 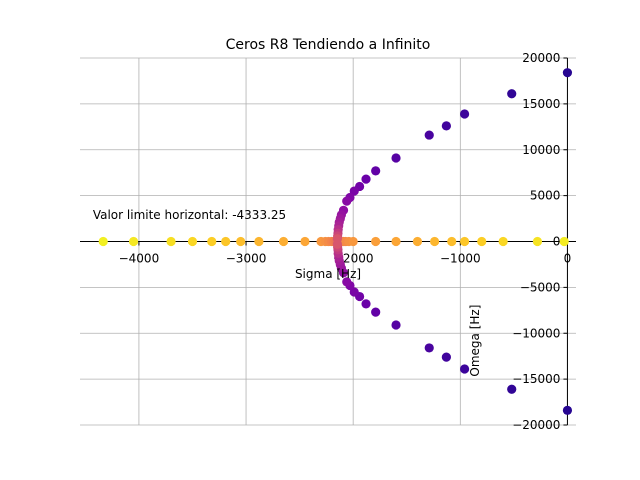 What do you see at coordinates (189, 215) in the screenshot?
I see `limit-annotation: Valor limite horizontal: -4333.25` at bounding box center [189, 215].